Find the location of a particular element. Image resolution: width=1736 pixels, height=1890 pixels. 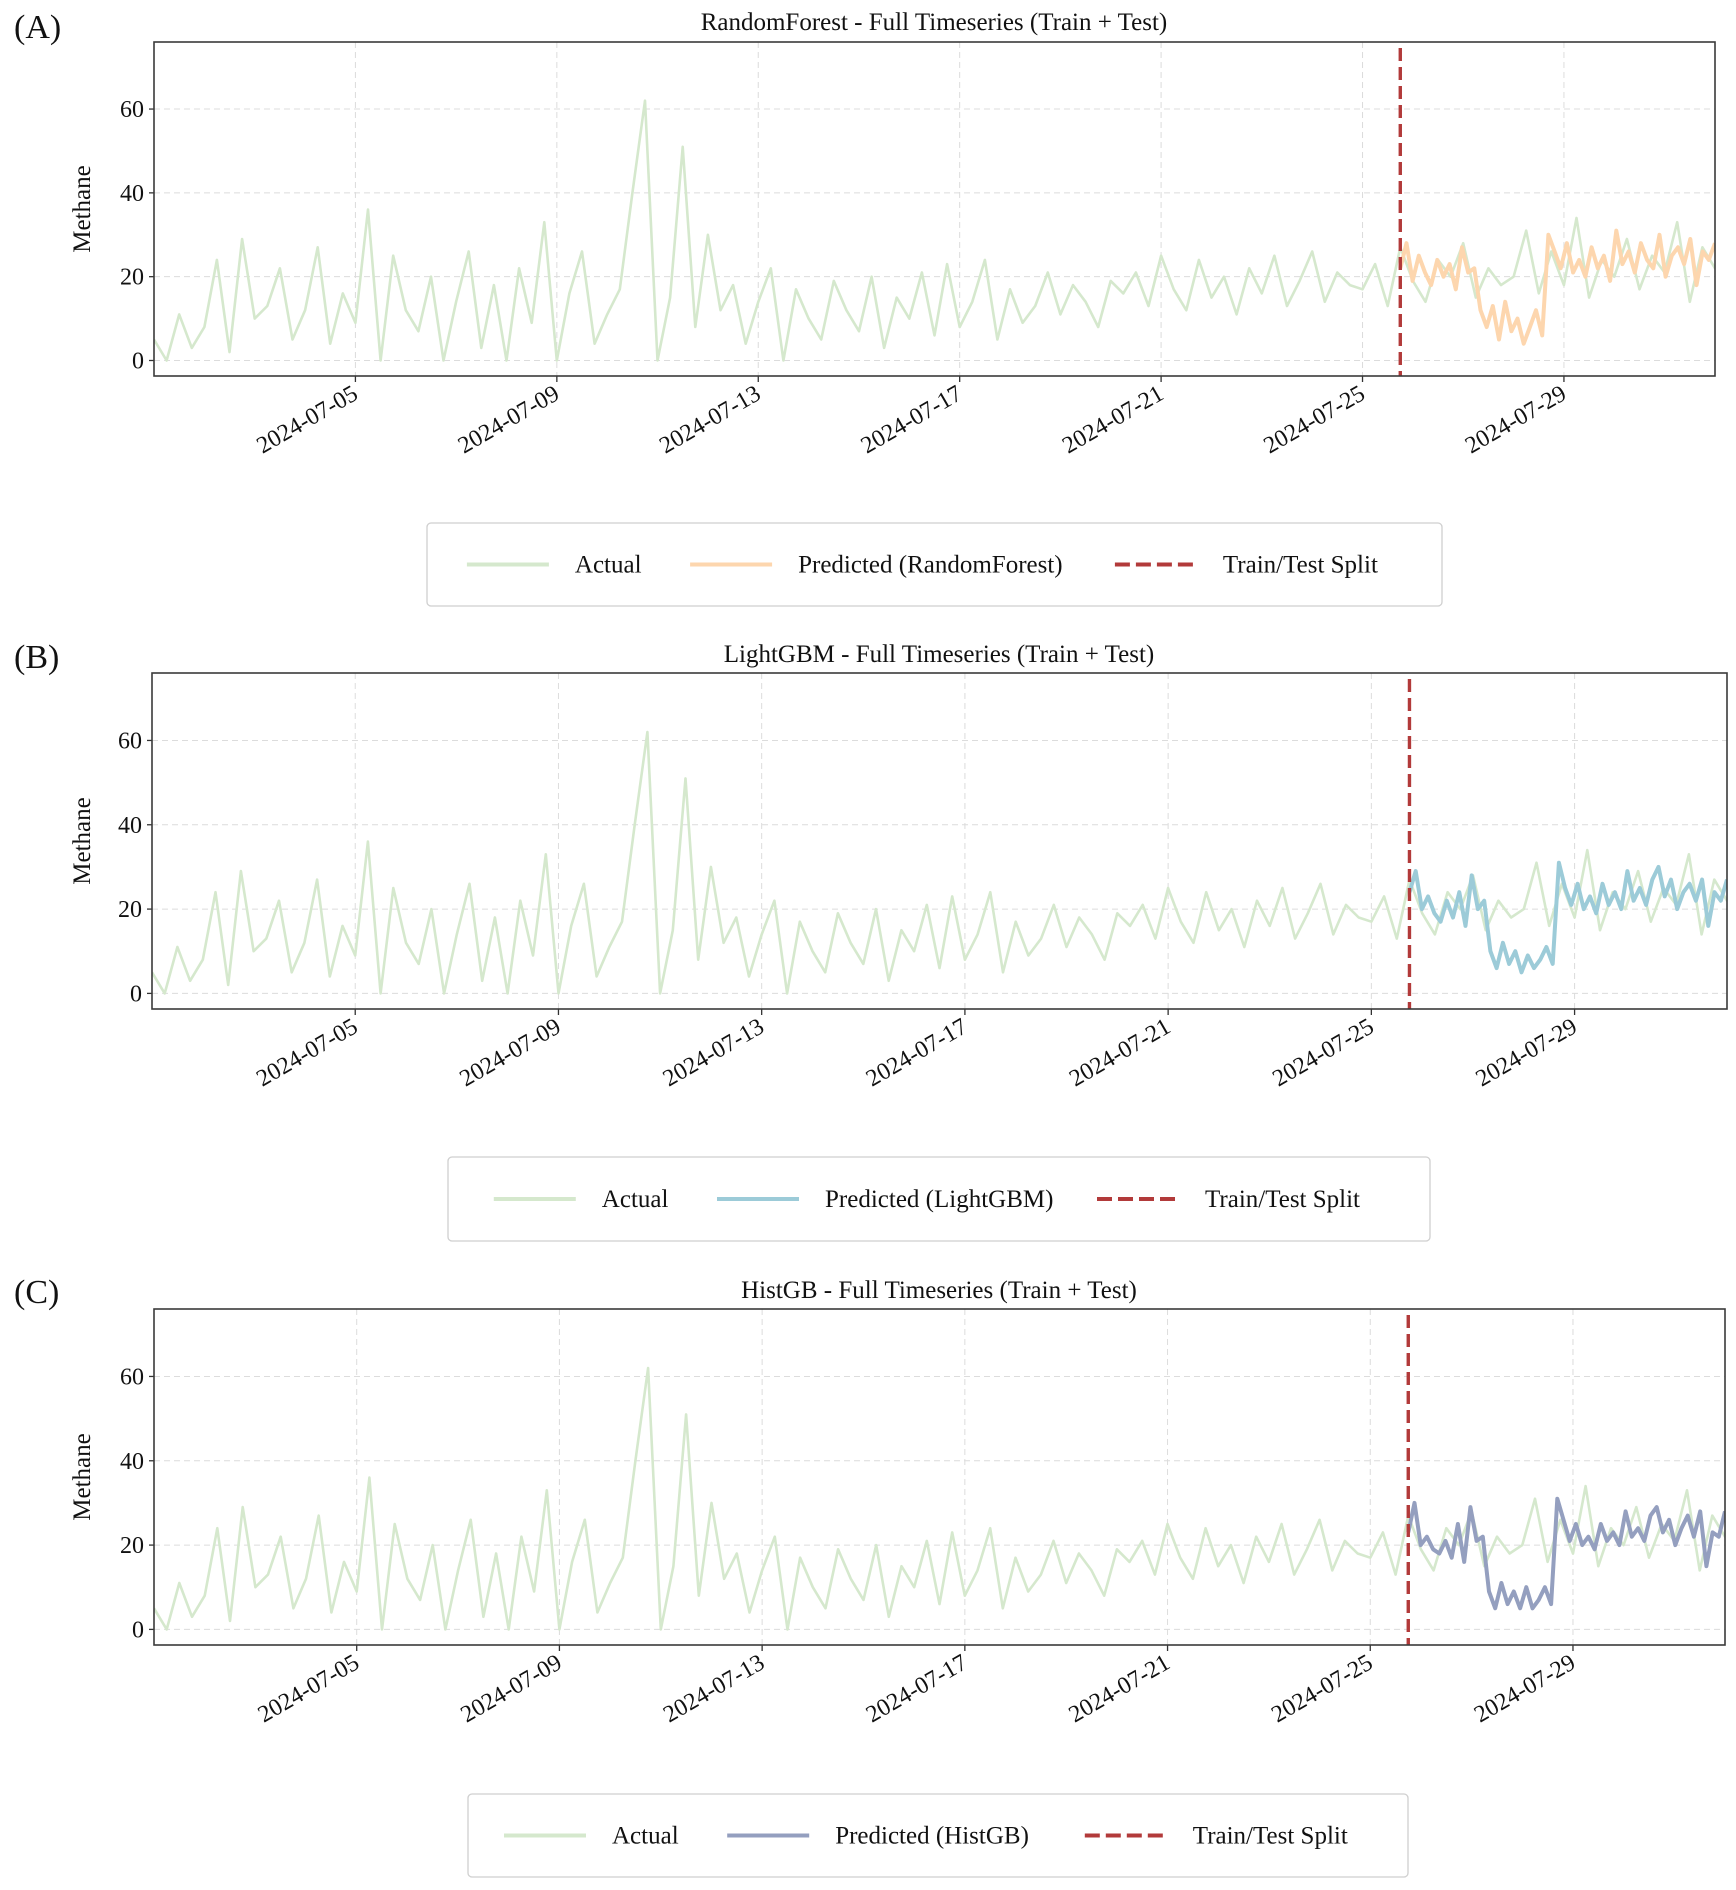

legend-item-predicted: Predicted (RandomForest) is located at coordinates (876, 565).